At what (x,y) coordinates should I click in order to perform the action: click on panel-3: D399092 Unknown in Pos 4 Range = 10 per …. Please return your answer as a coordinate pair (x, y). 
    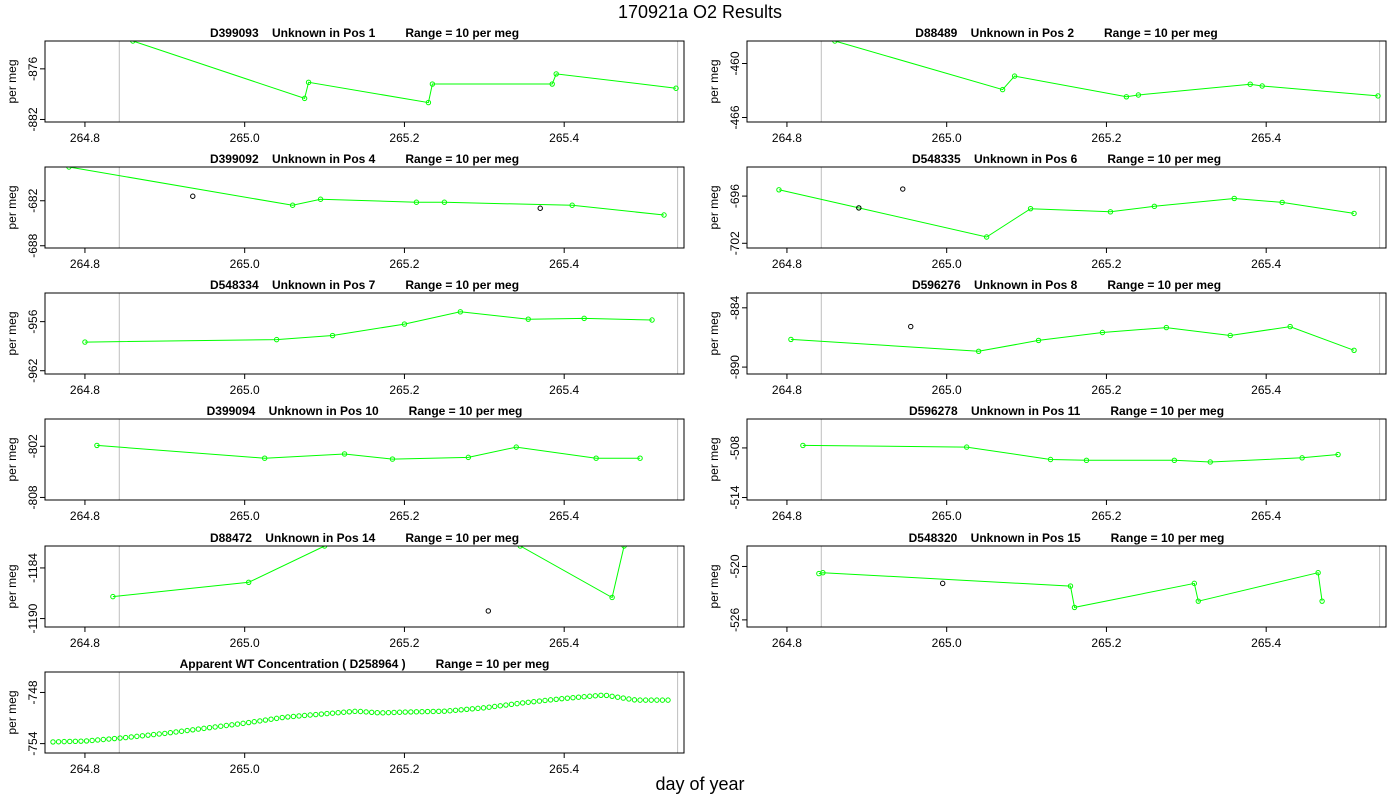
    Looking at the image, I should click on (345, 211).